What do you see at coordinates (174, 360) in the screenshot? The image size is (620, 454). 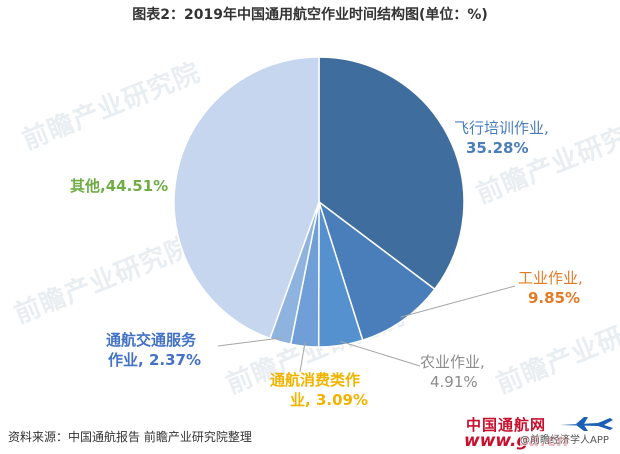 I see `slice-value: 2.37%` at bounding box center [174, 360].